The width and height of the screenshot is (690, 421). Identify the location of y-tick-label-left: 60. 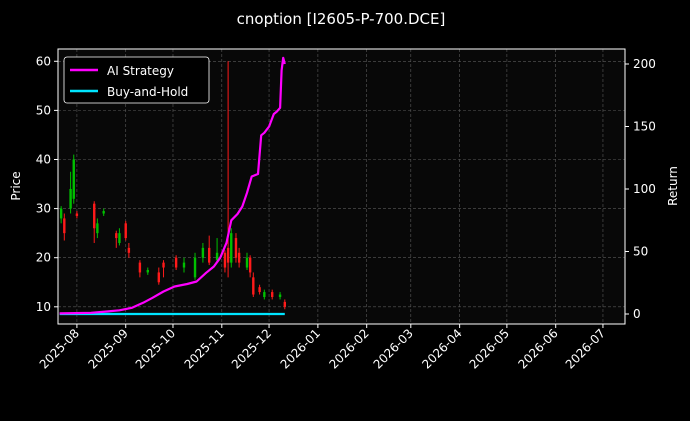
(43, 61).